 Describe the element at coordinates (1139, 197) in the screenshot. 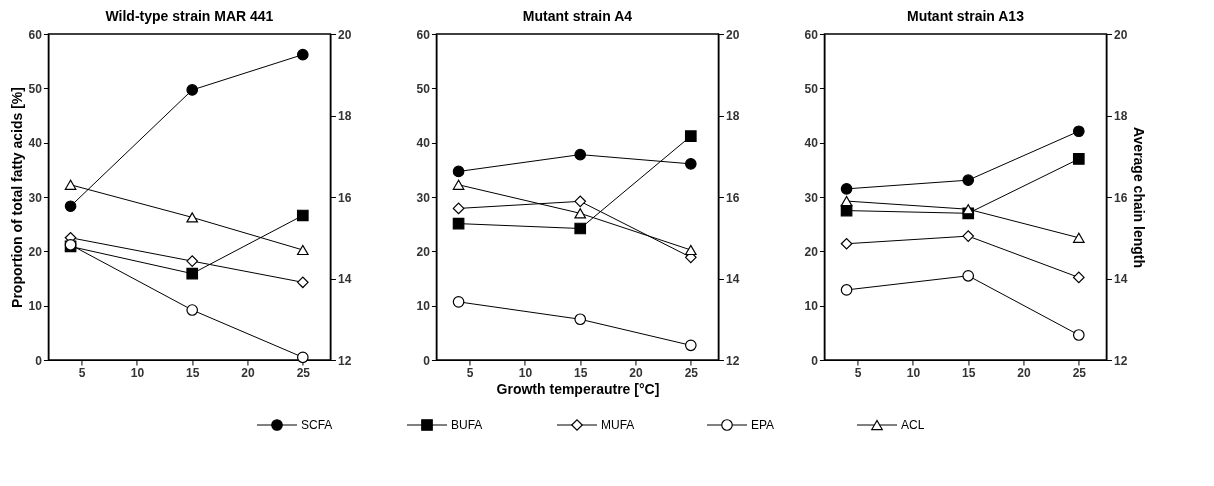

I see `y2-axis-title: Average chain length` at that location.